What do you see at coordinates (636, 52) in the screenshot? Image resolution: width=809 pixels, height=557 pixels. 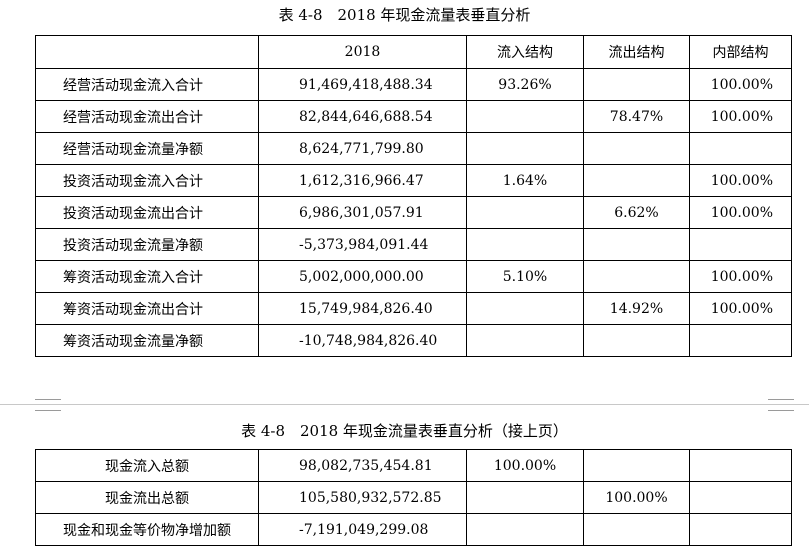 I see `column-header: 流出结构` at bounding box center [636, 52].